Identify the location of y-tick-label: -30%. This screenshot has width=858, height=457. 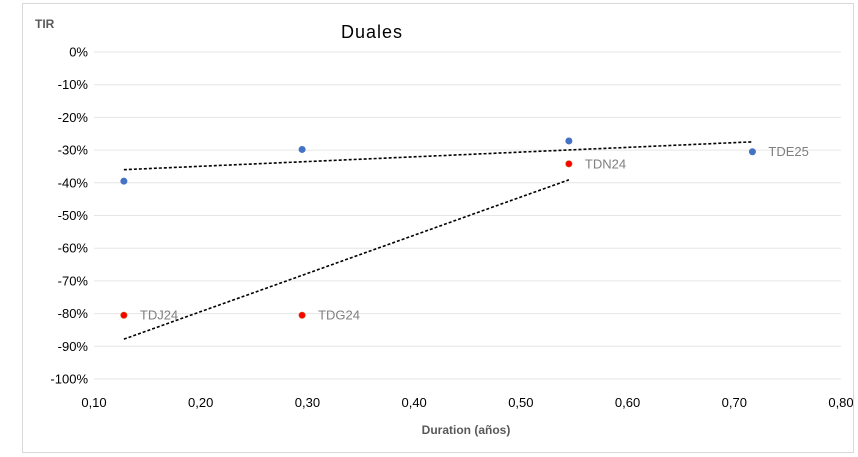
(73, 150).